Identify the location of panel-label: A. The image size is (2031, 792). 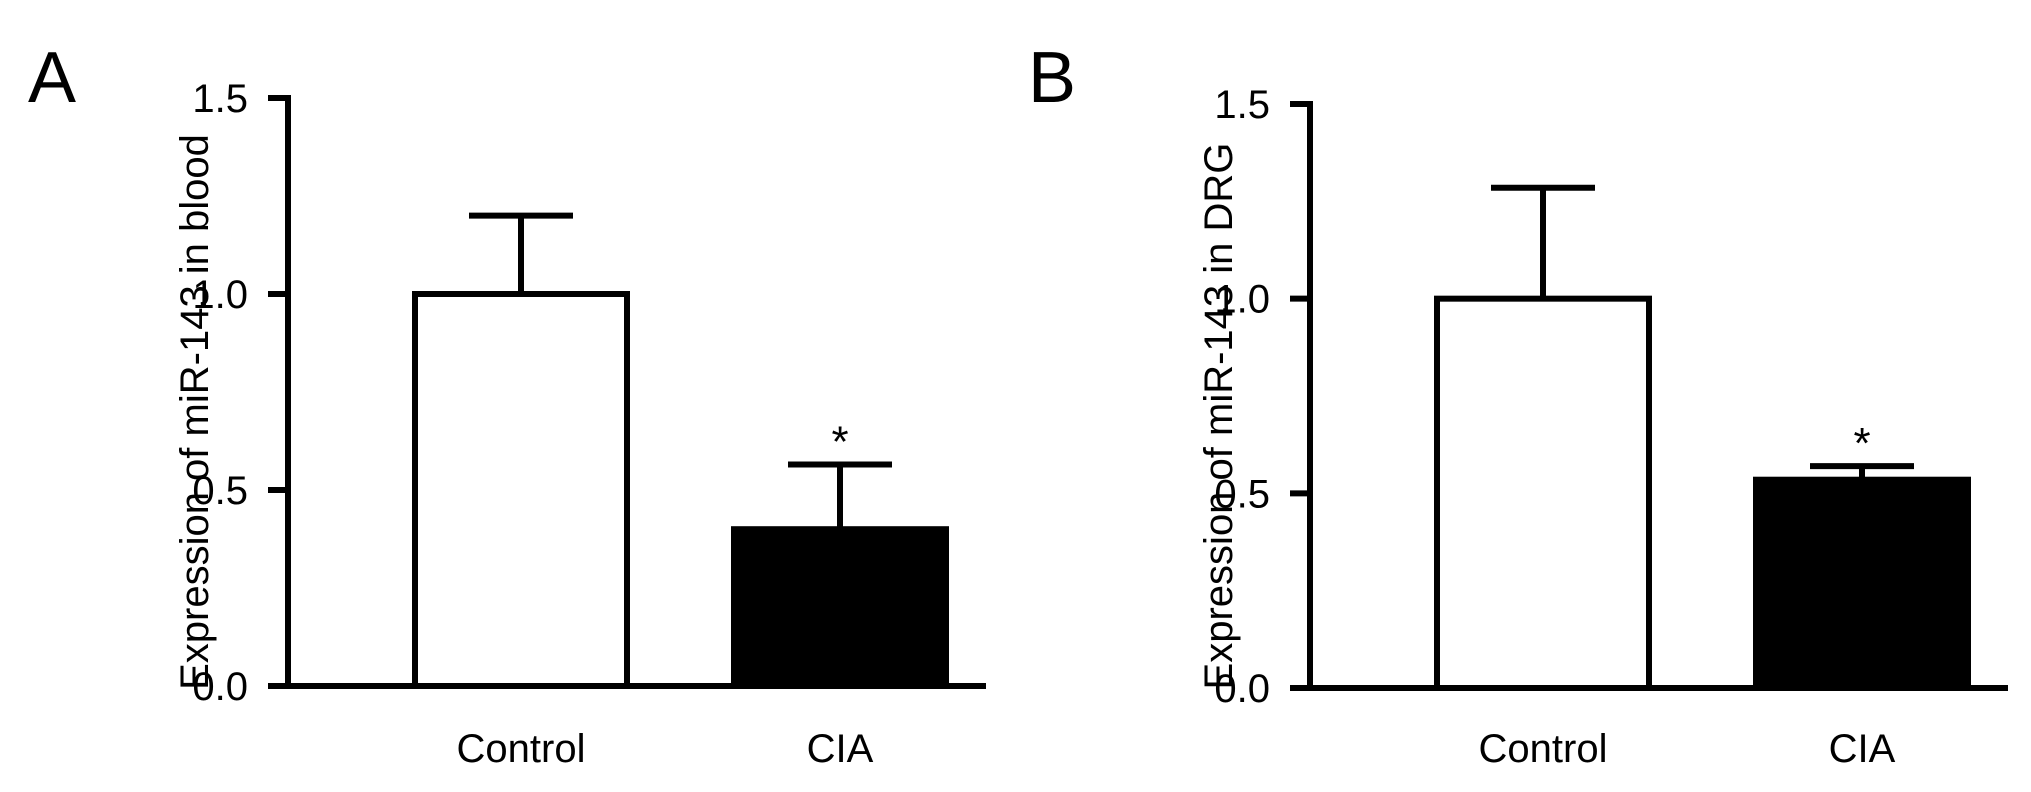
(52, 78).